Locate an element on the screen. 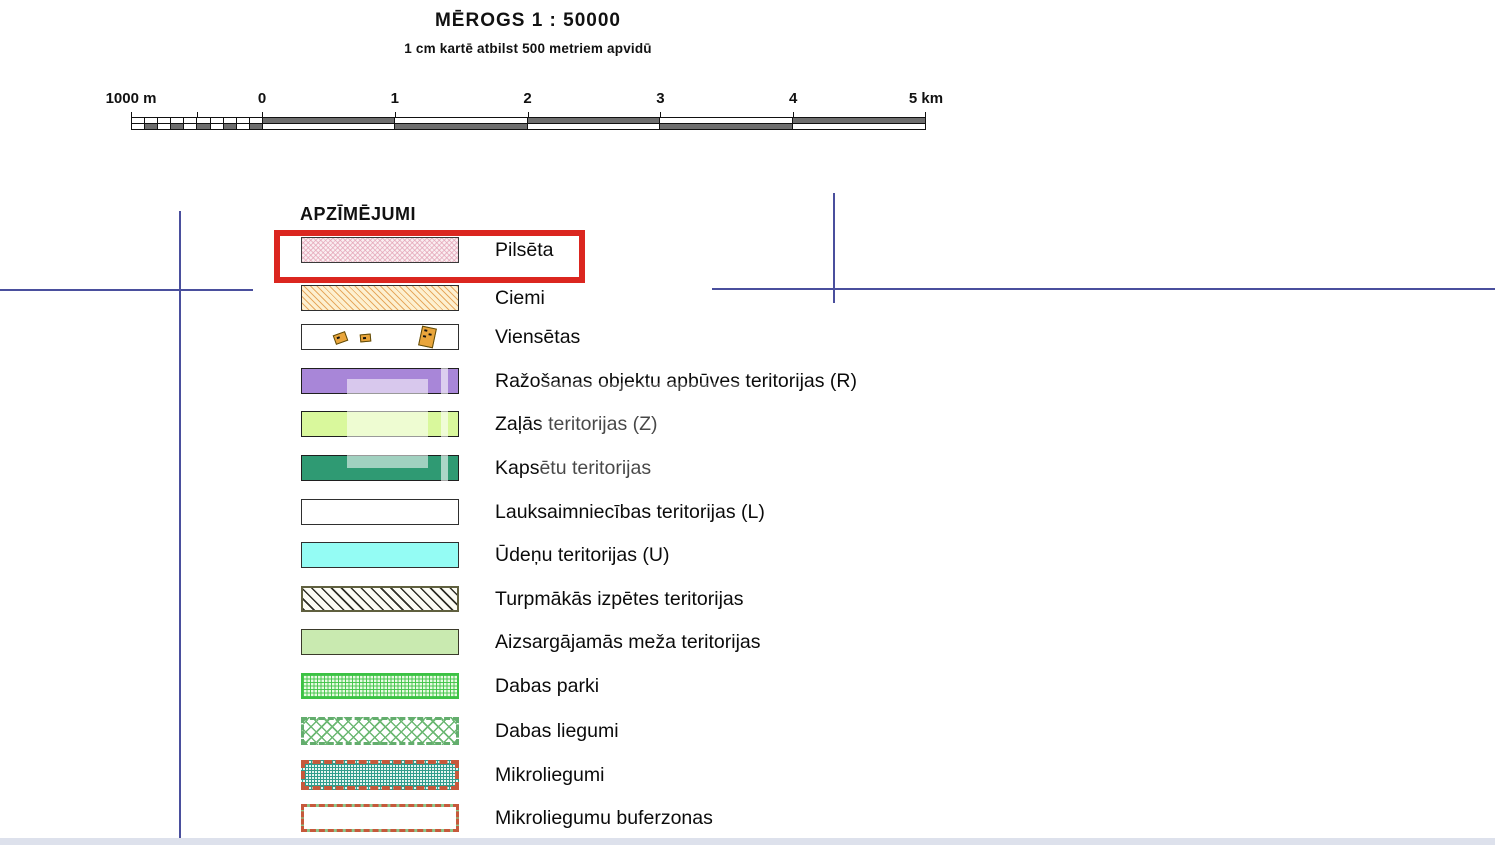  highlight-annotation-box is located at coordinates (429, 256).